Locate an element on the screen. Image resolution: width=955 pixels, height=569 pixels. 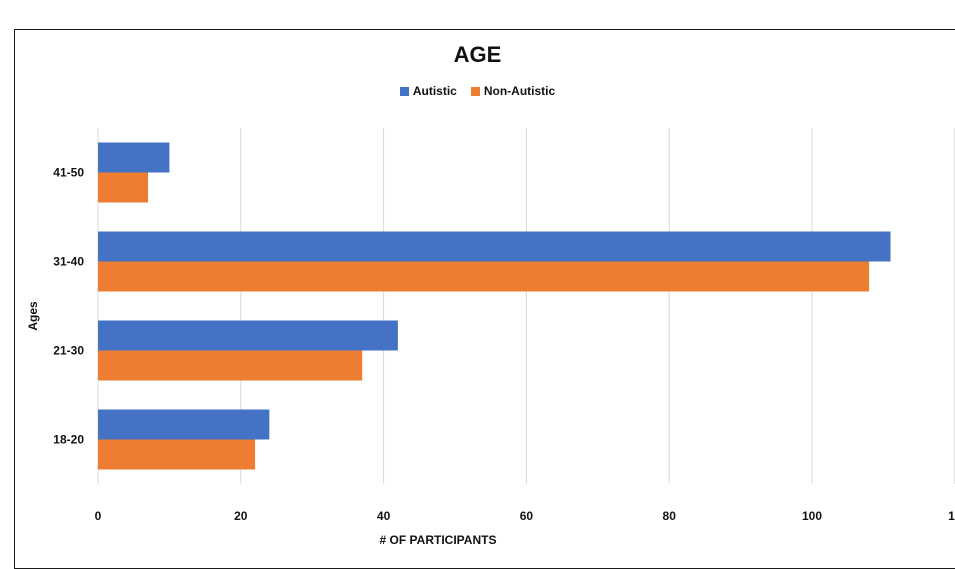
x-tick-label: 20 is located at coordinates (241, 516).